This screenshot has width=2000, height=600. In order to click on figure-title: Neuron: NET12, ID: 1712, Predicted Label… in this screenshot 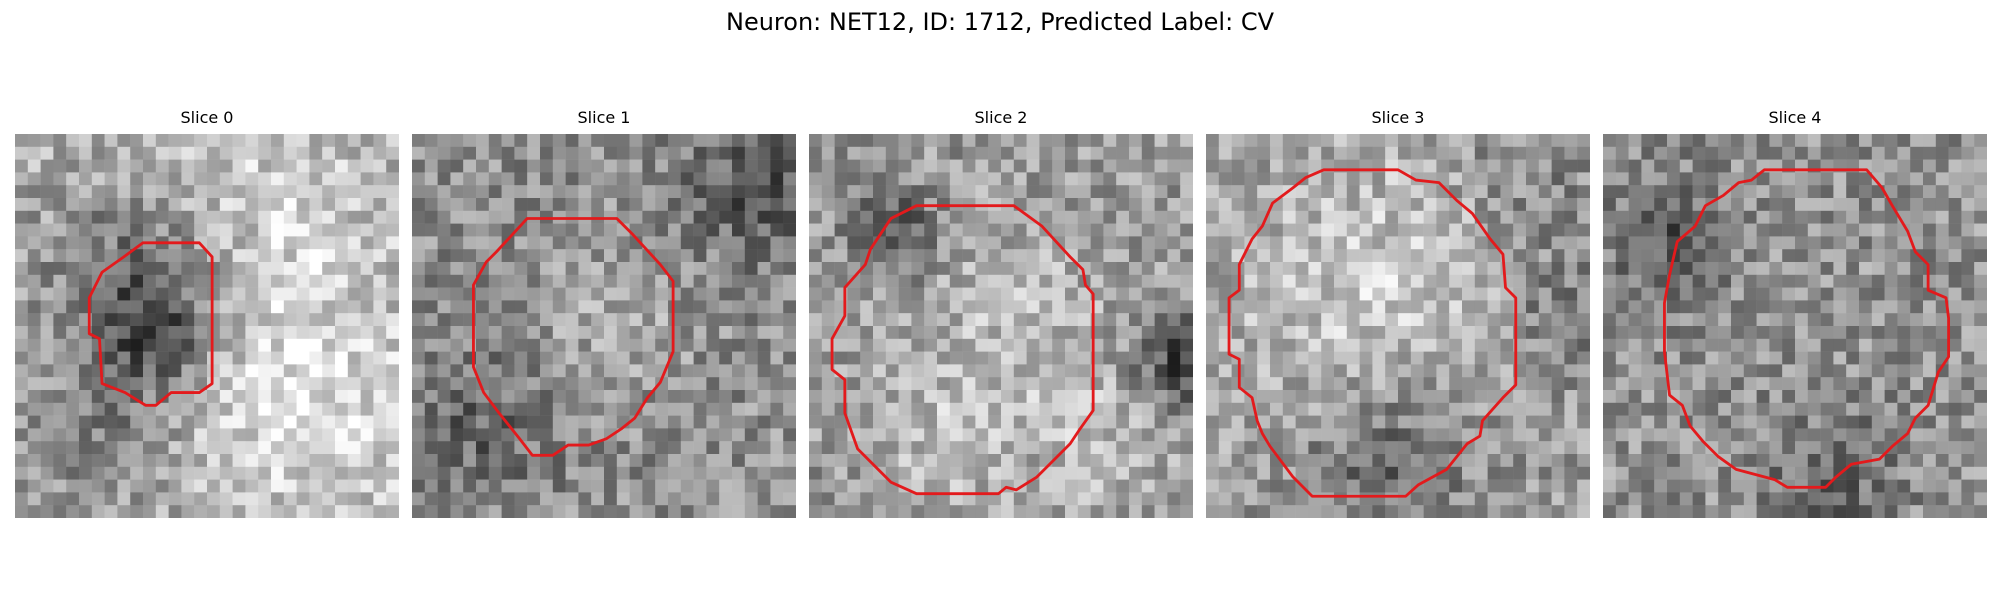, I will do `click(1000, 22)`.